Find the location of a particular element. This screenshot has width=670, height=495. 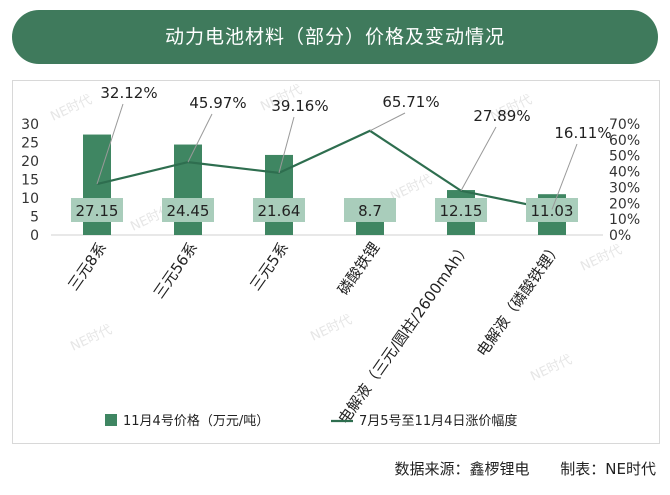

data-source: 数据来源：鑫椤锂电 is located at coordinates (462, 469).